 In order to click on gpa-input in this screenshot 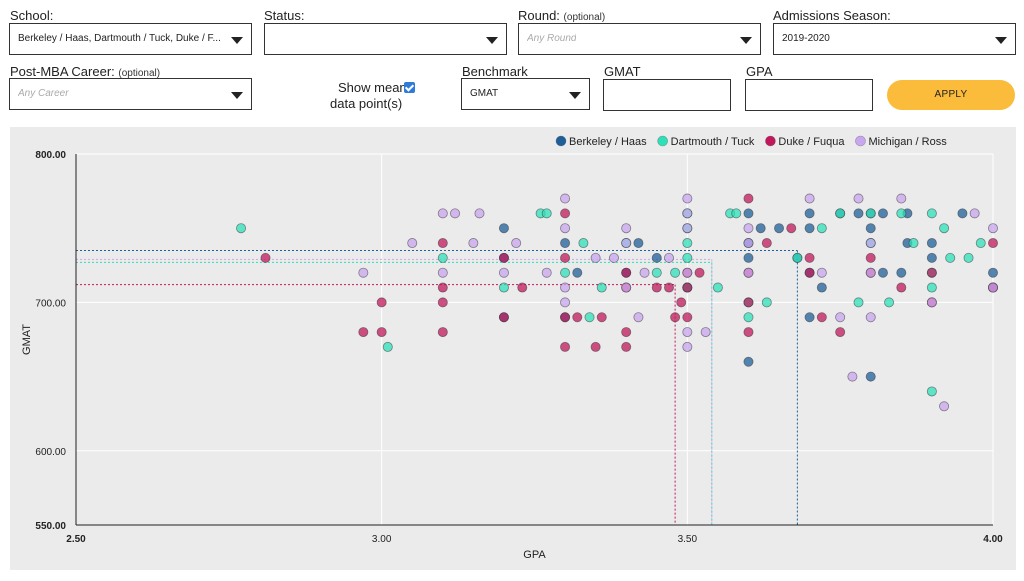, I will do `click(809, 95)`.